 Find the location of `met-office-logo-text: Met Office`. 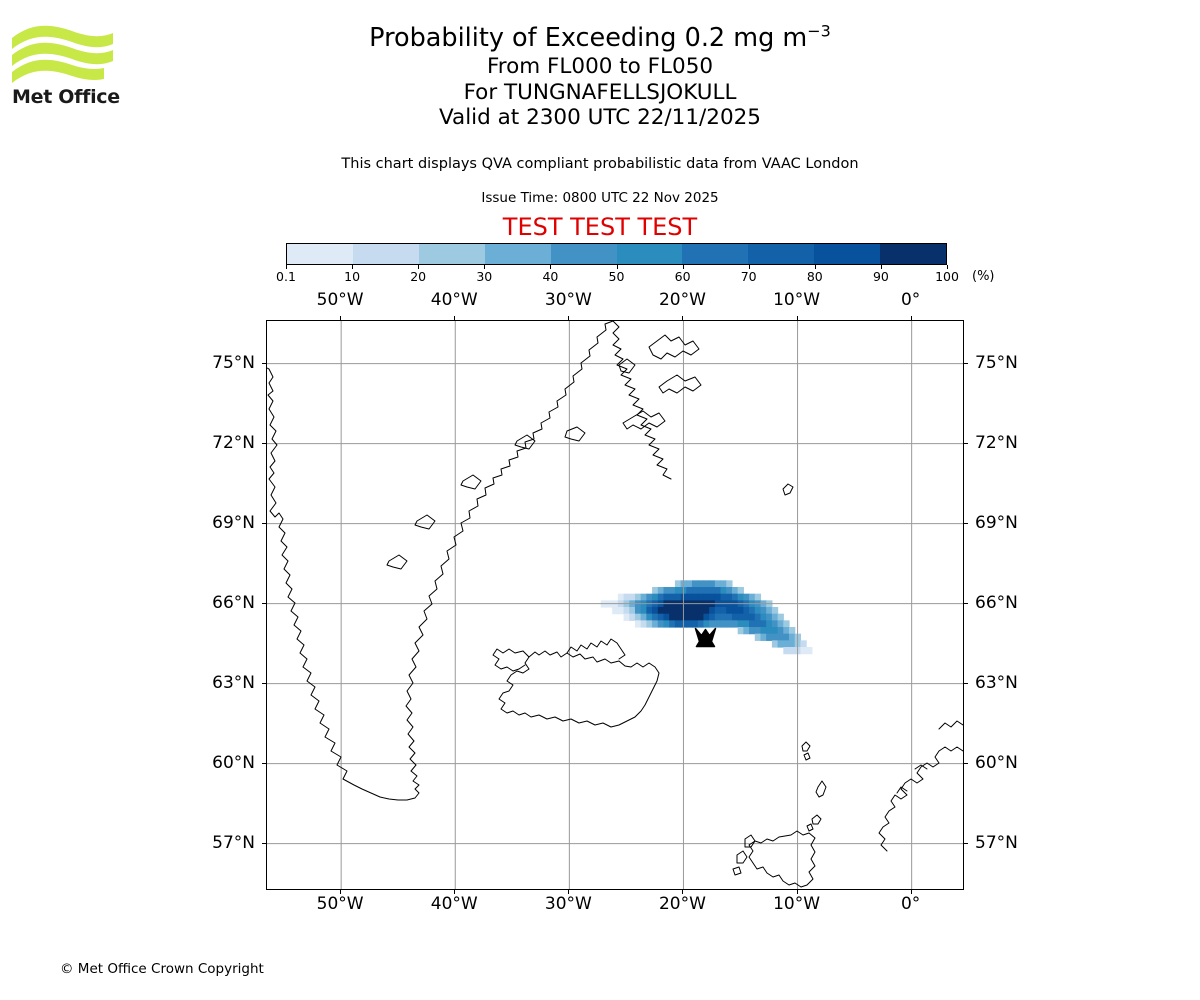

met-office-logo-text: Met Office is located at coordinates (66, 97).